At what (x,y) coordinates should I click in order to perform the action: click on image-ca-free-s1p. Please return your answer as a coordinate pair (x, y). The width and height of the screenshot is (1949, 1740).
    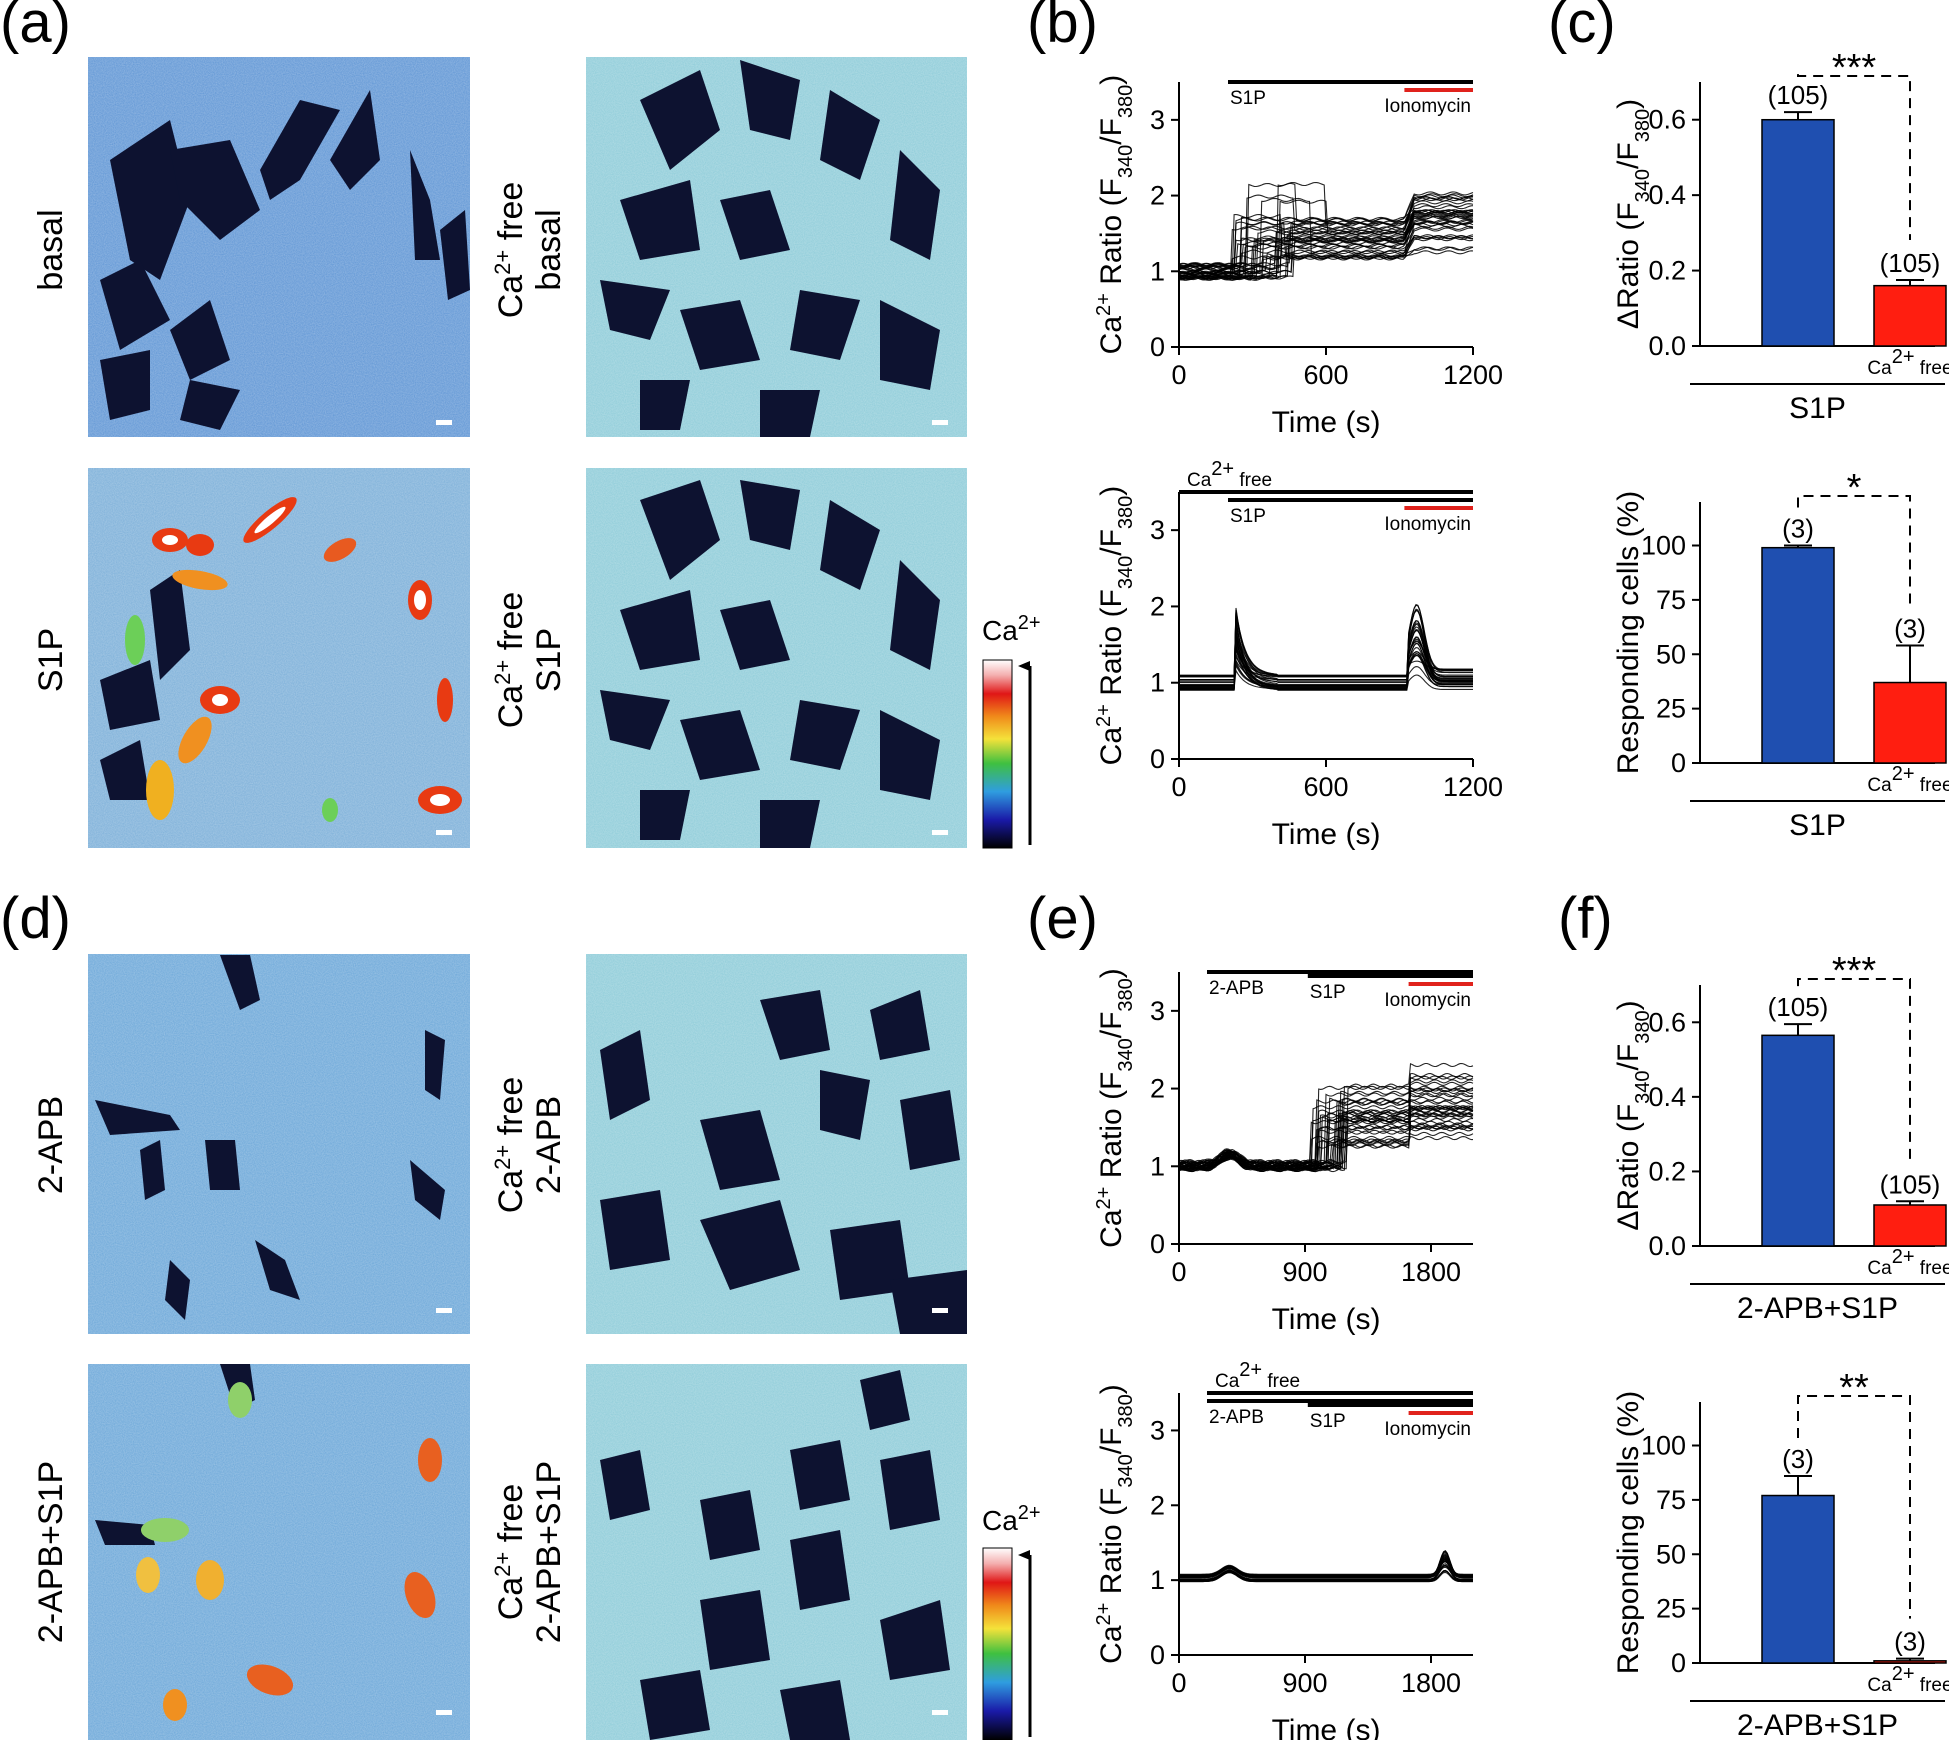
    Looking at the image, I should click on (776, 658).